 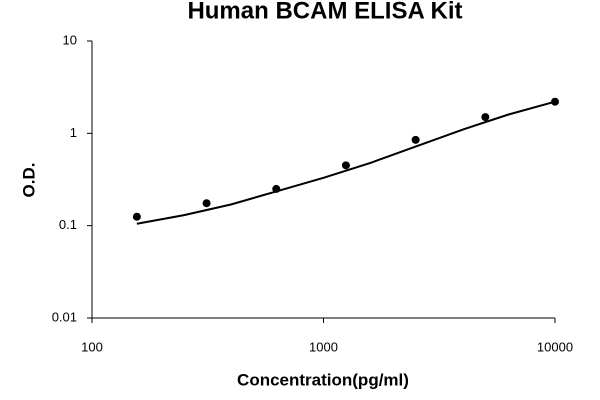 What do you see at coordinates (68, 224) in the screenshot?
I see `y-tick-label: 0.1` at bounding box center [68, 224].